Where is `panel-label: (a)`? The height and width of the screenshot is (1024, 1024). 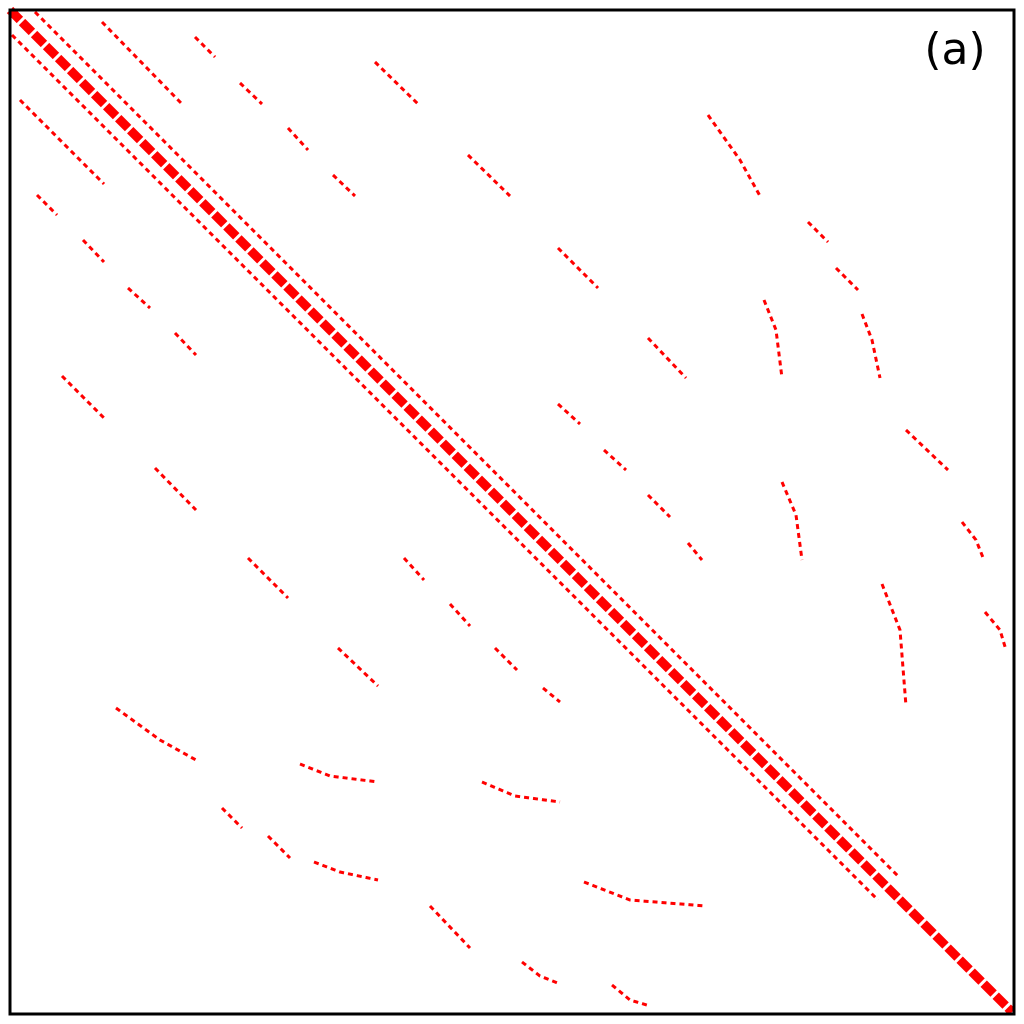
panel-label: (a) is located at coordinates (954, 49).